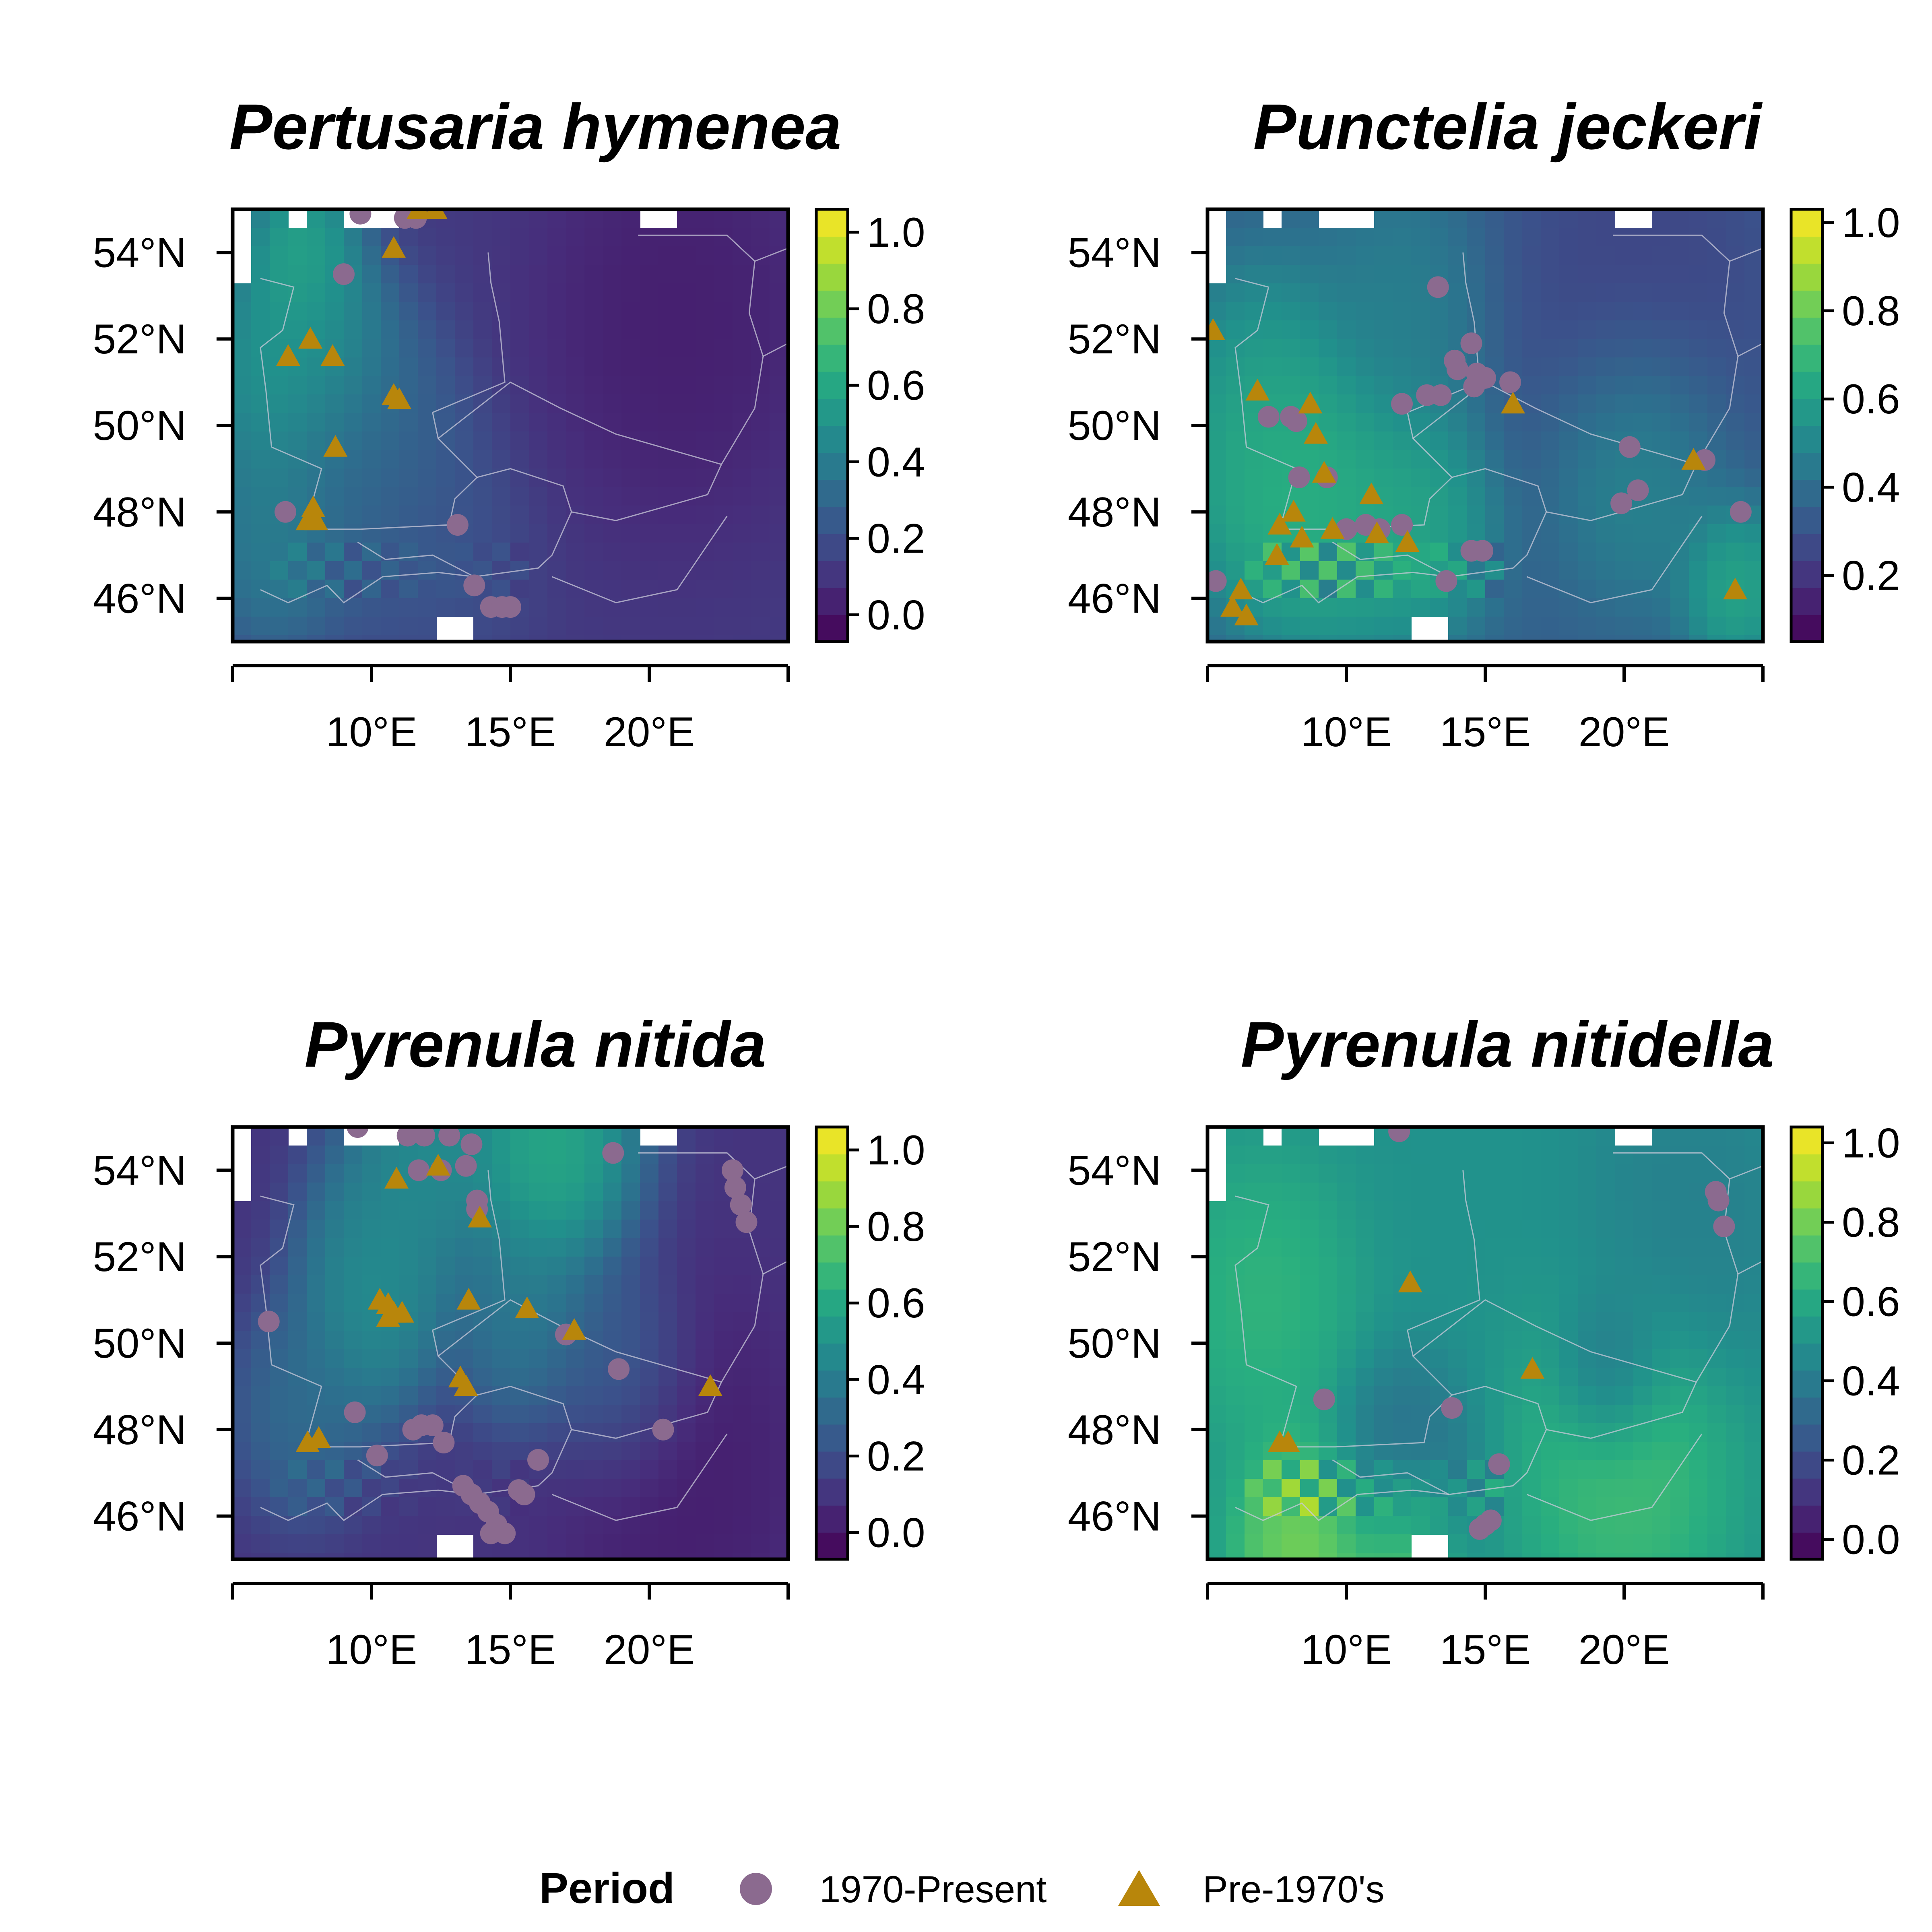  Describe the element at coordinates (832, 425) in the screenshot. I see `colorbar-frame` at that location.